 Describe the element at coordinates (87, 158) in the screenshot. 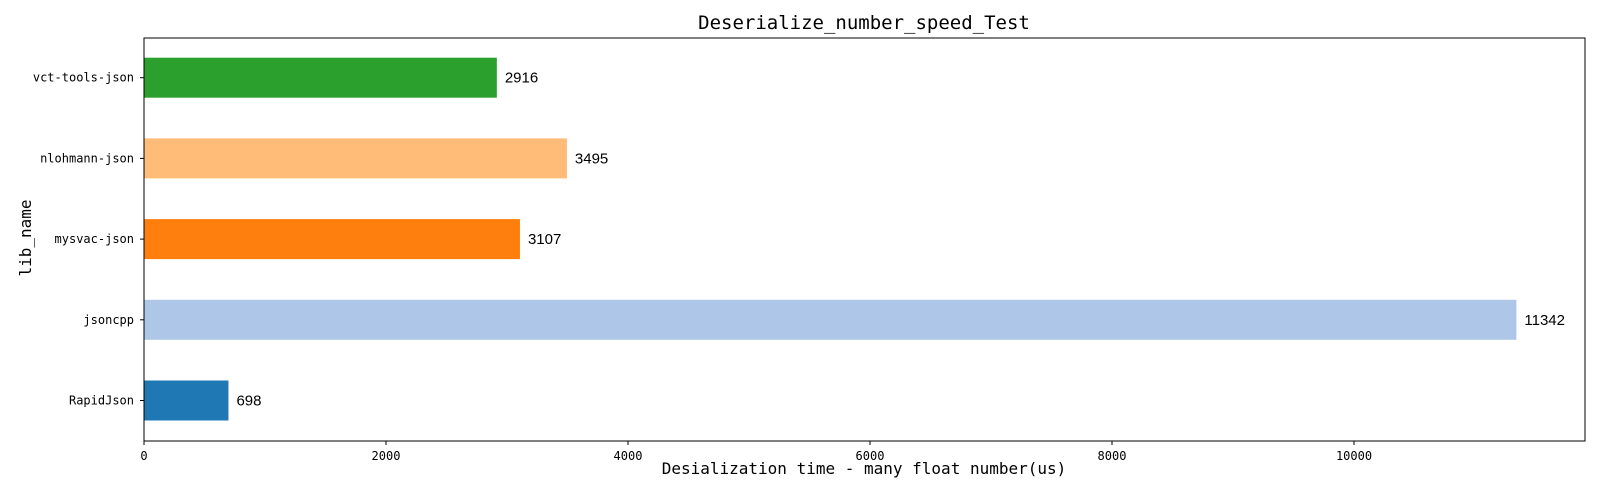

I see `y-tick-label-nlohmann-json: nlohmann-json` at that location.